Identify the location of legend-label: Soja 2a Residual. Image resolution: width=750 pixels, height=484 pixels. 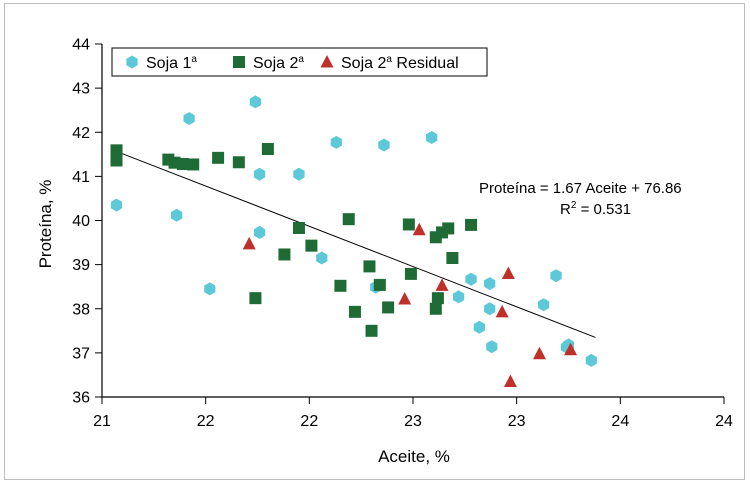
(400, 63).